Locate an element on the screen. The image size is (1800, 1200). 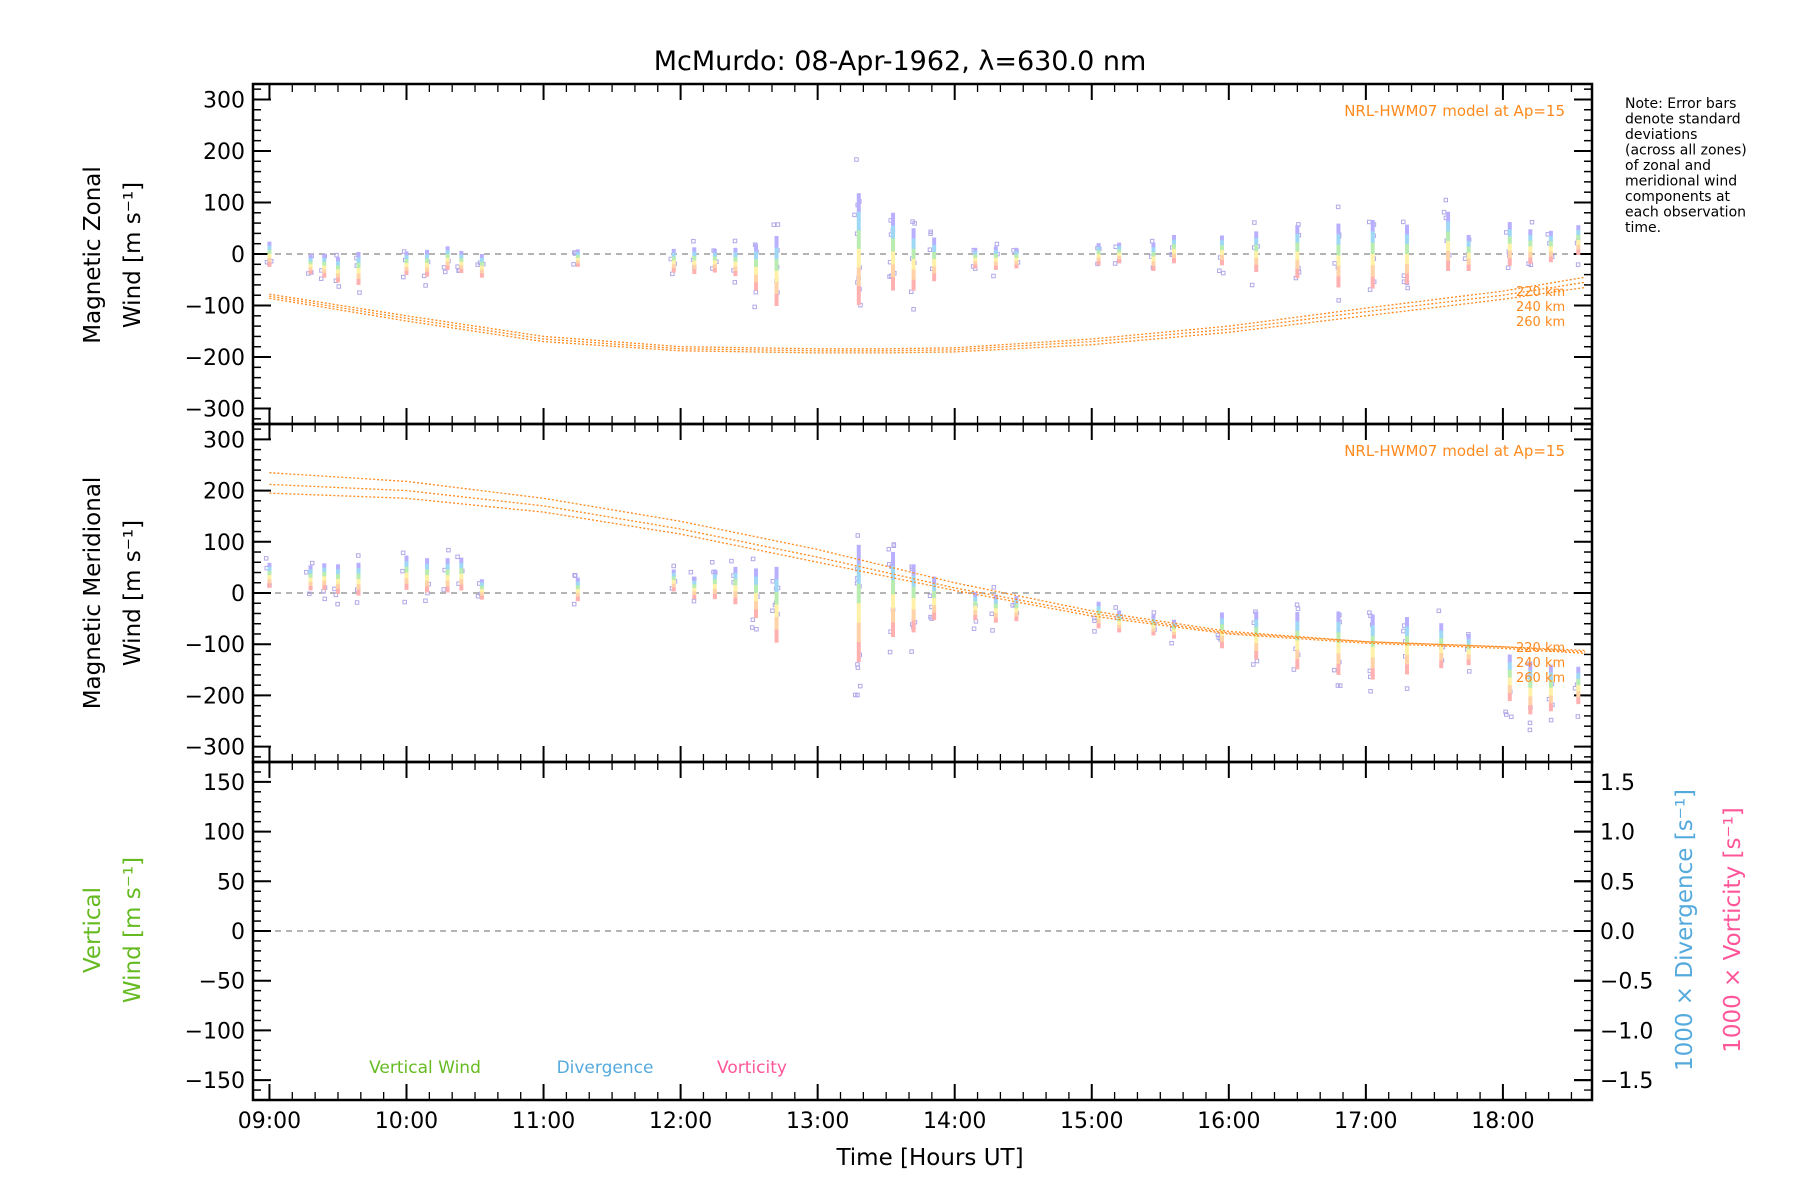
y-tick-label: 0 is located at coordinates (238, 594).